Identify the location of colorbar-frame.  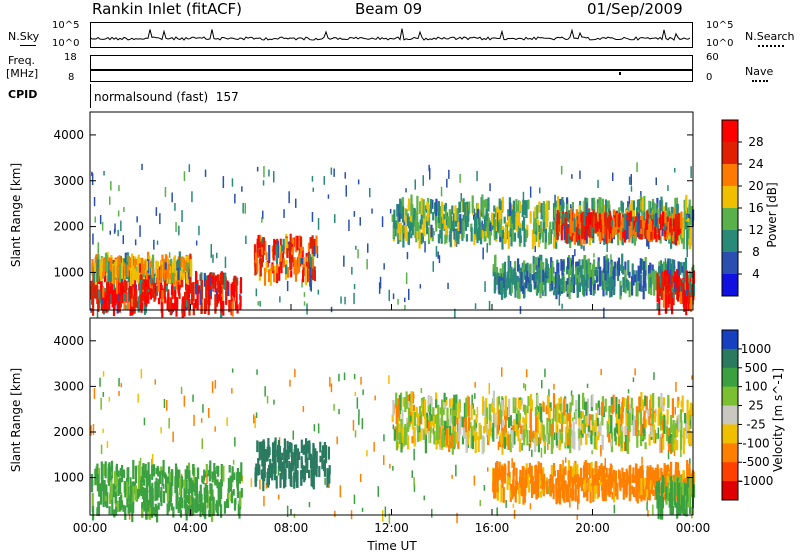
(730, 415).